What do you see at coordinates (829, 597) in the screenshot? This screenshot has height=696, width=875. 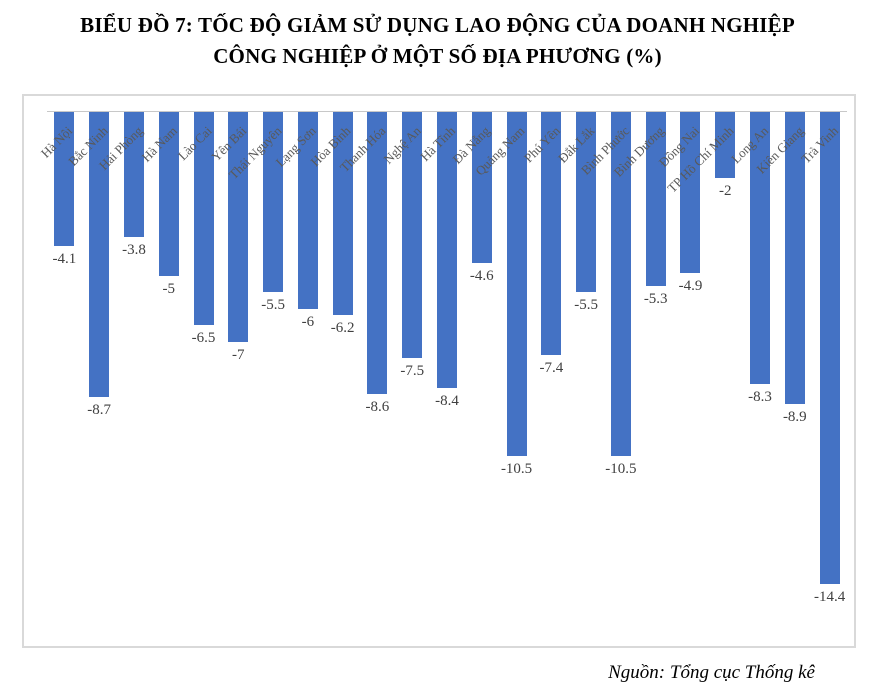 I see `value-label: -14.4` at bounding box center [829, 597].